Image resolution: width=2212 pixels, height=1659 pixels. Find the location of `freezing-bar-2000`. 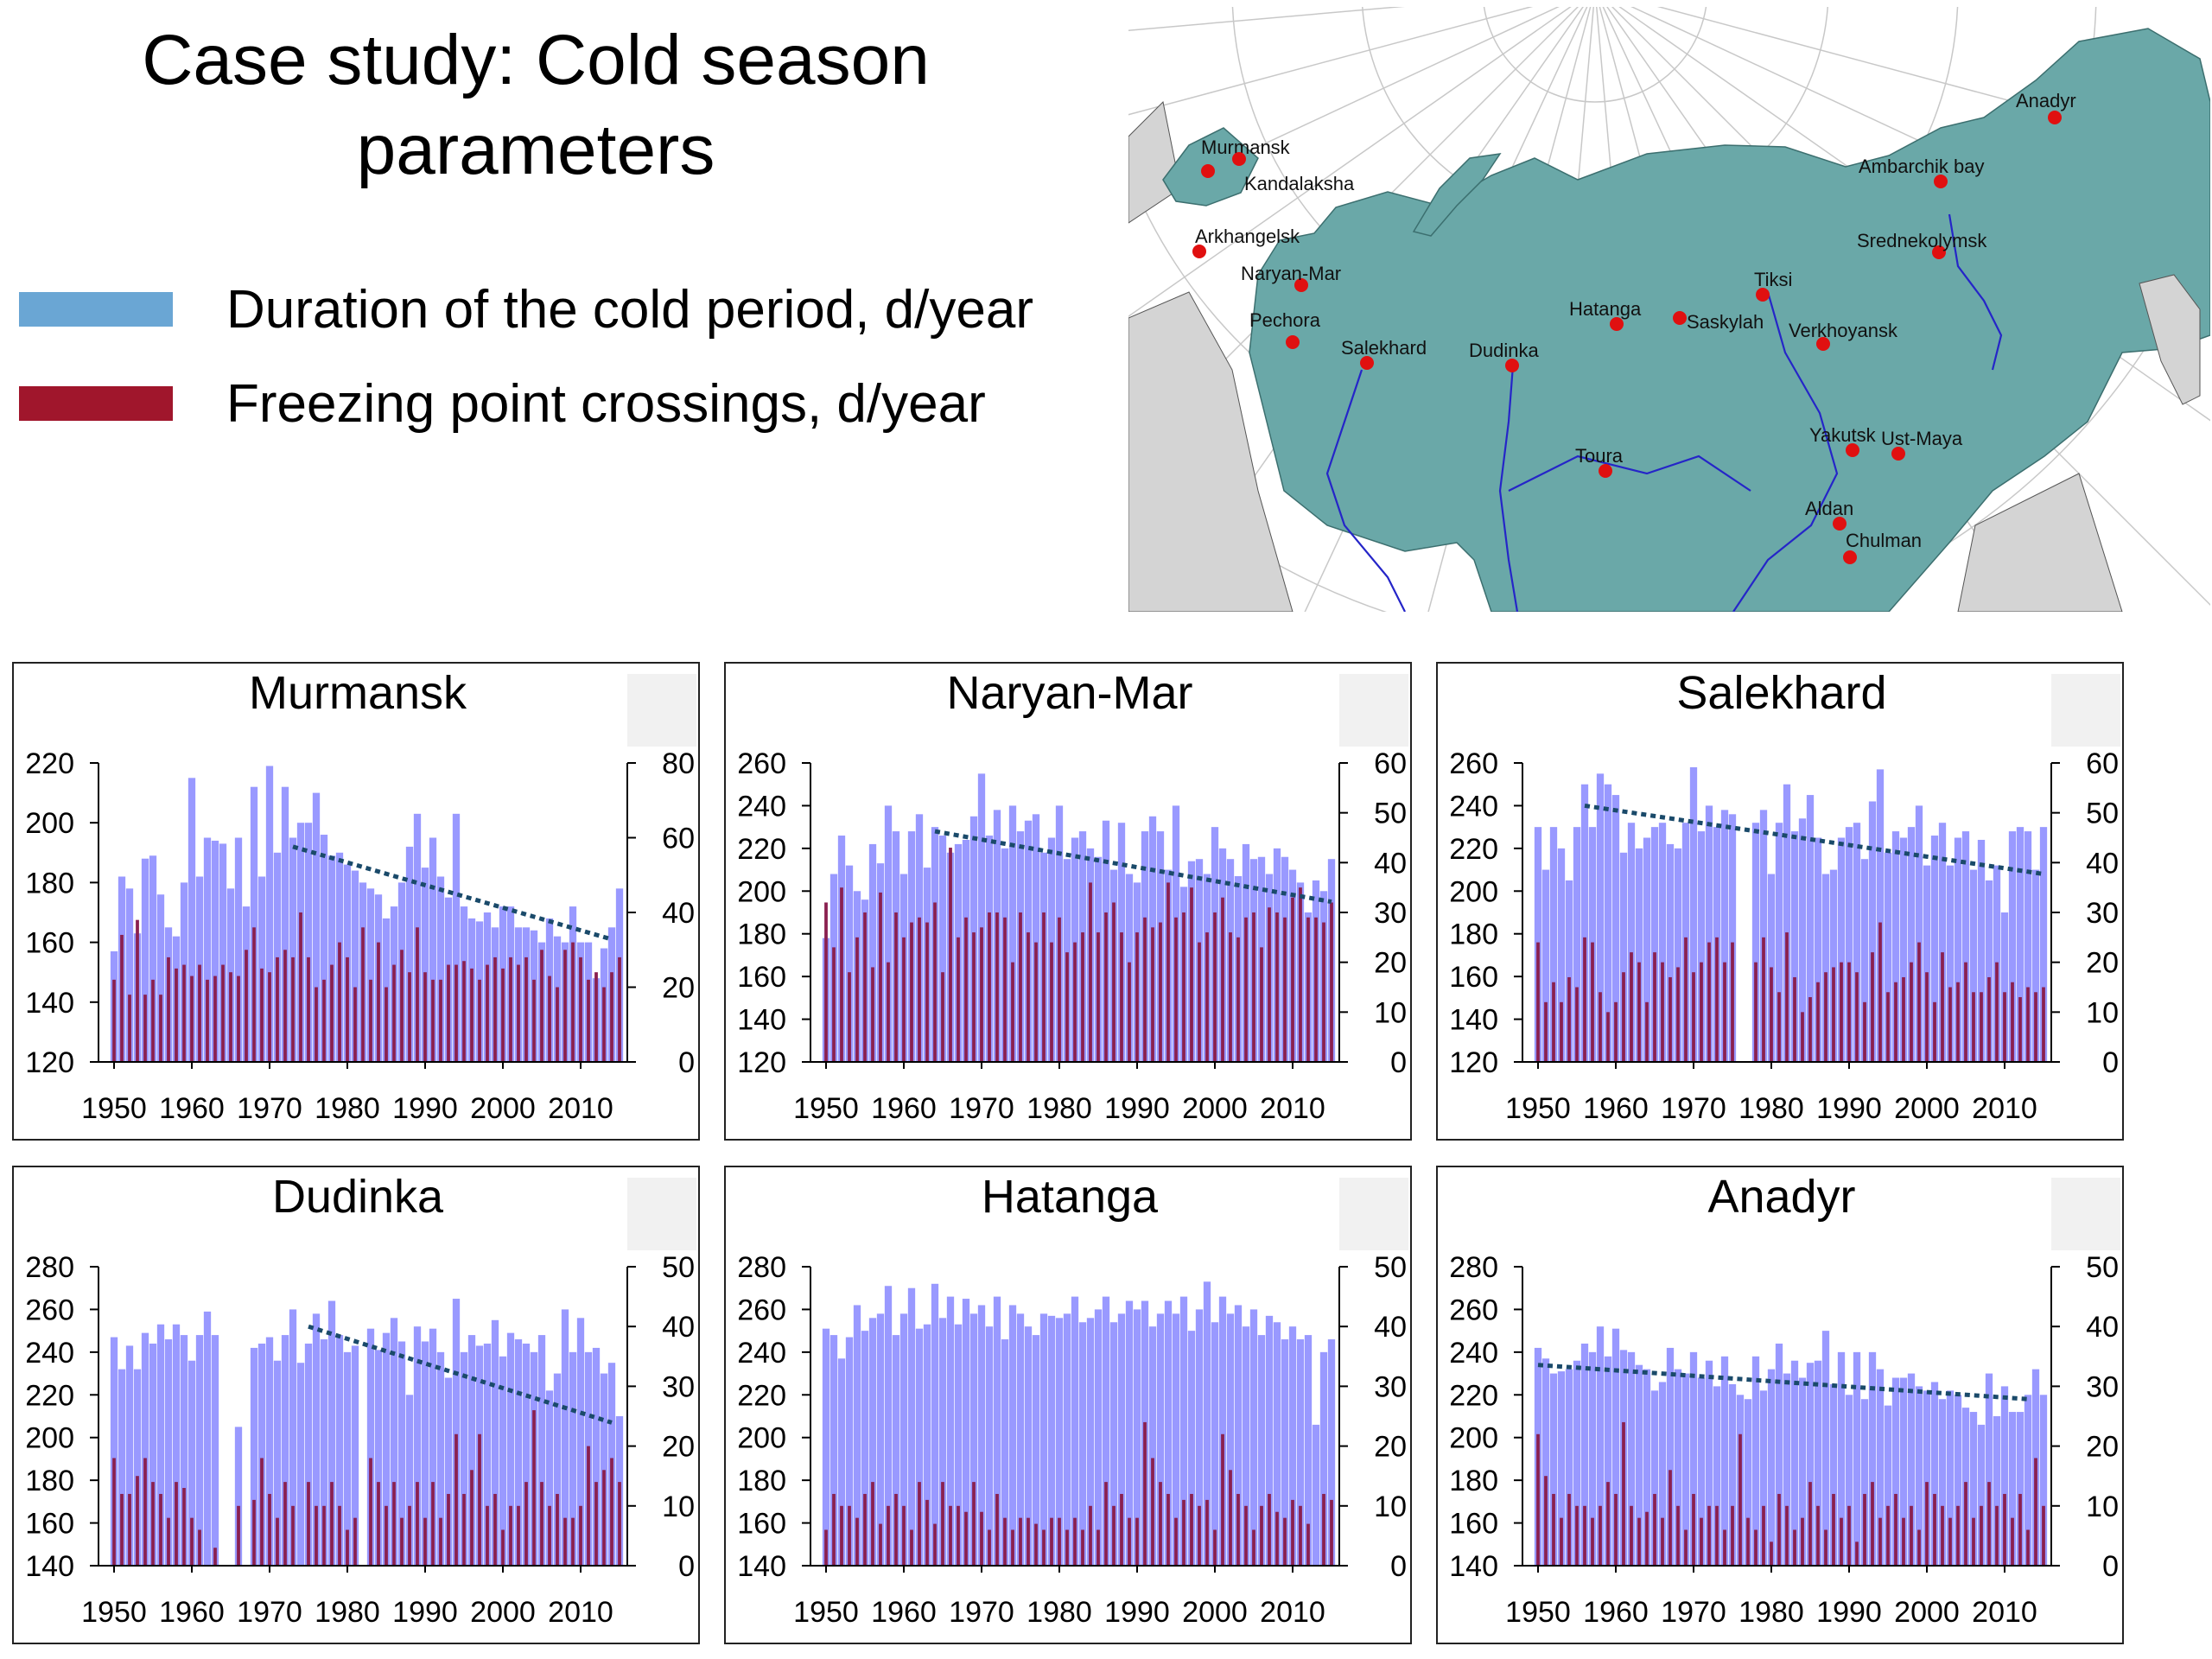

freezing-bar-2000 is located at coordinates (1215, 987).